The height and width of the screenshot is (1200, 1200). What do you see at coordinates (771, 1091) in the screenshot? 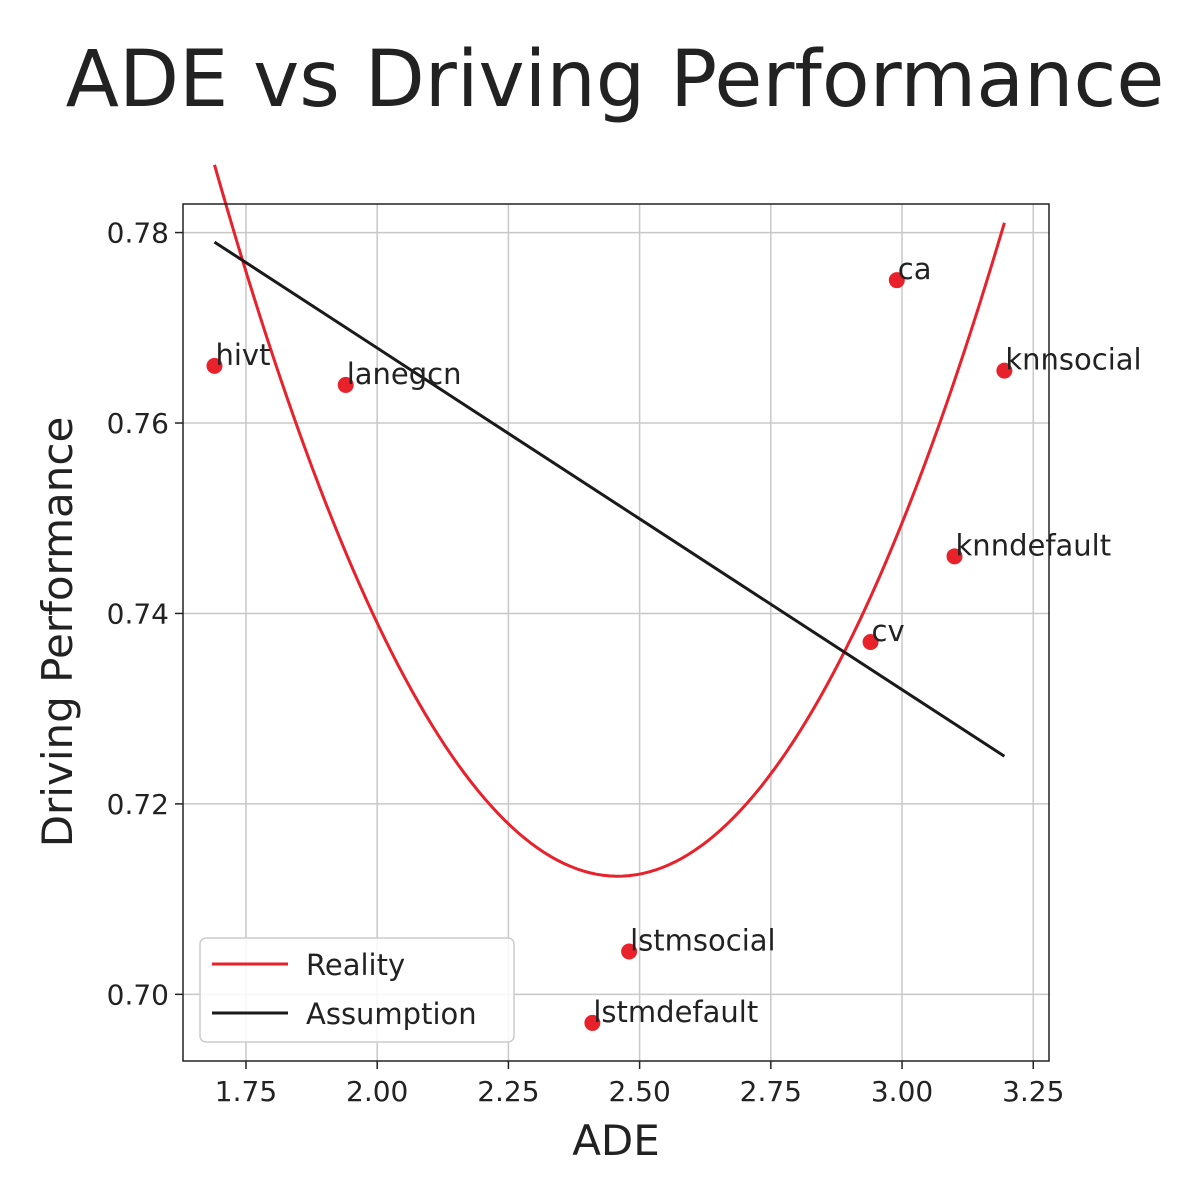
I see `x-tick-label: 2.75` at bounding box center [771, 1091].